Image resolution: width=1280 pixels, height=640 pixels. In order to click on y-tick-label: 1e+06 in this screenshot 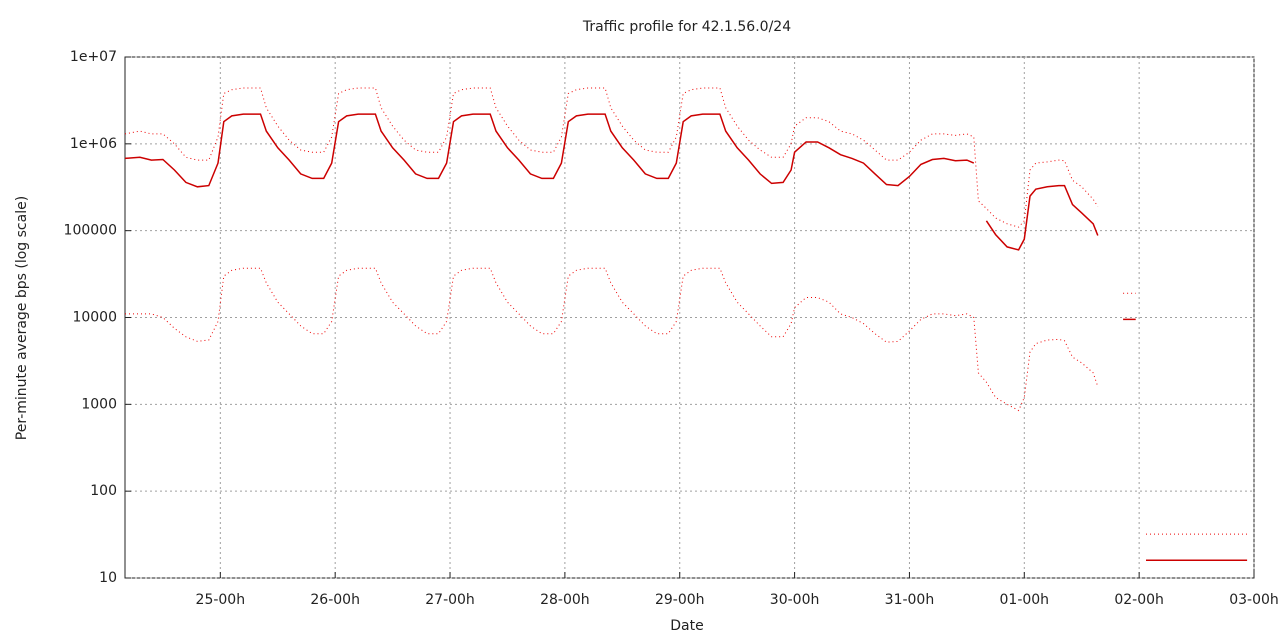, I will do `click(93, 144)`.